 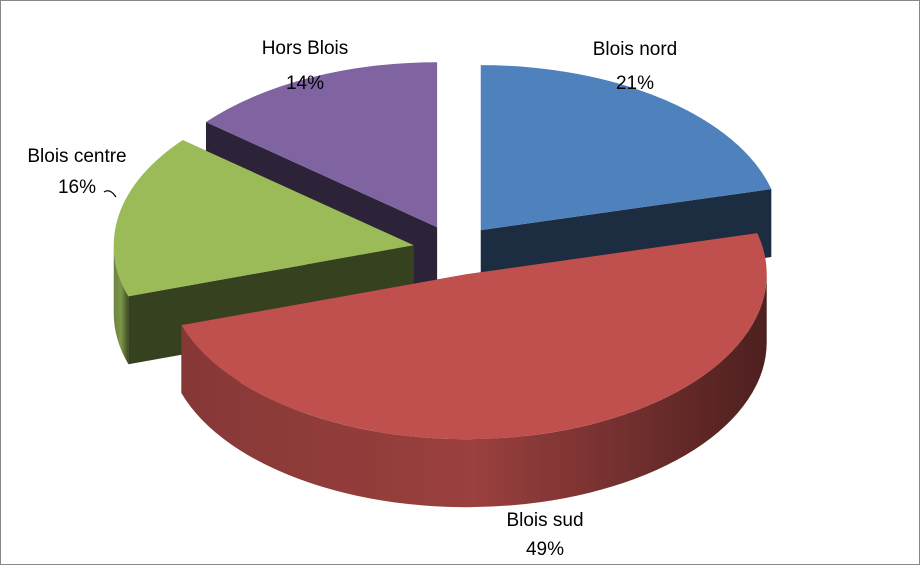 I want to click on slice-label: Blois nord, so click(x=635, y=49).